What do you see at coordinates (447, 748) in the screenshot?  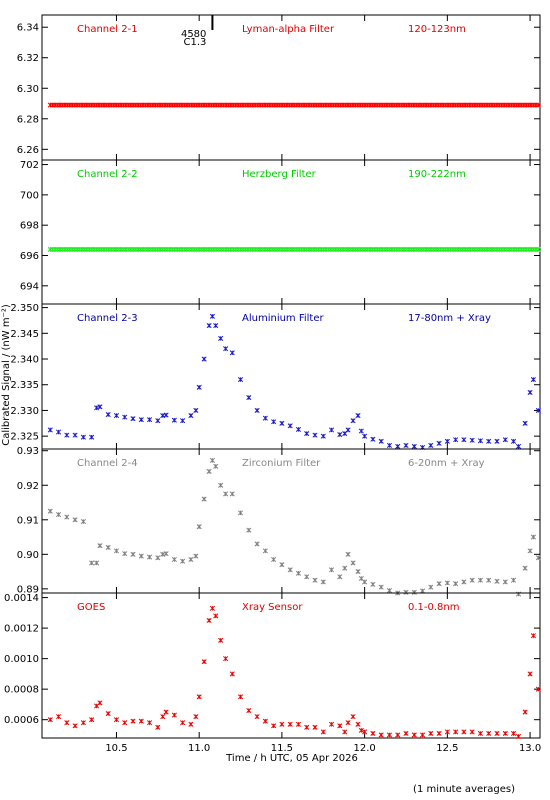 I see `x-tick-label: 12.5` at bounding box center [447, 748].